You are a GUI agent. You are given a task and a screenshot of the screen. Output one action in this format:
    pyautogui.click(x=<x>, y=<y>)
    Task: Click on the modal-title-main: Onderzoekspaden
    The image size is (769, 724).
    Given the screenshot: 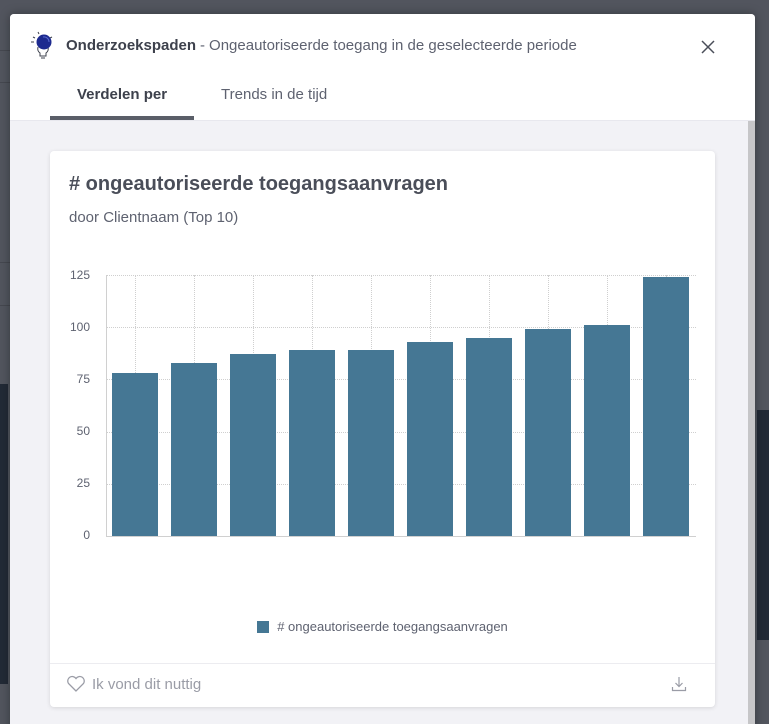 What is the action you would take?
    pyautogui.click(x=131, y=45)
    